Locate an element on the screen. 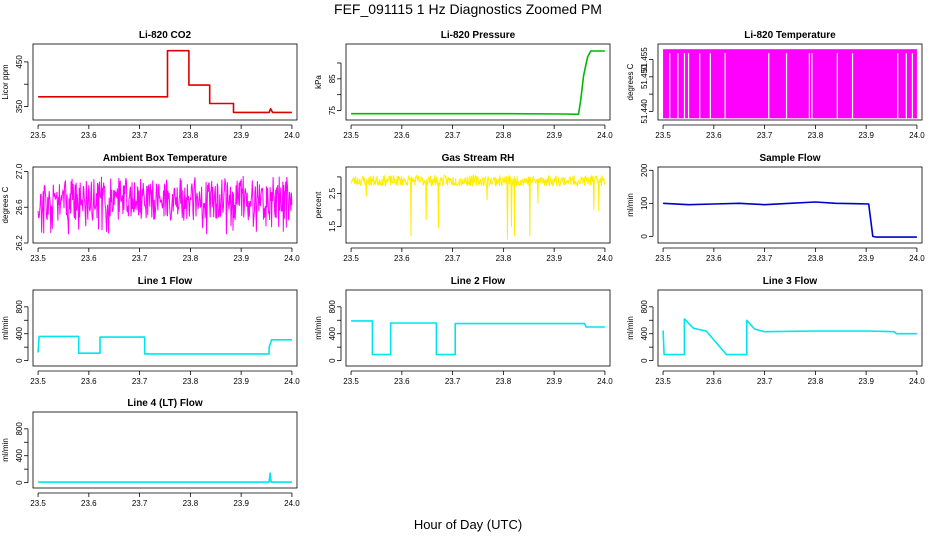  sample-flow-x-tick-label: 24.0 is located at coordinates (917, 258).